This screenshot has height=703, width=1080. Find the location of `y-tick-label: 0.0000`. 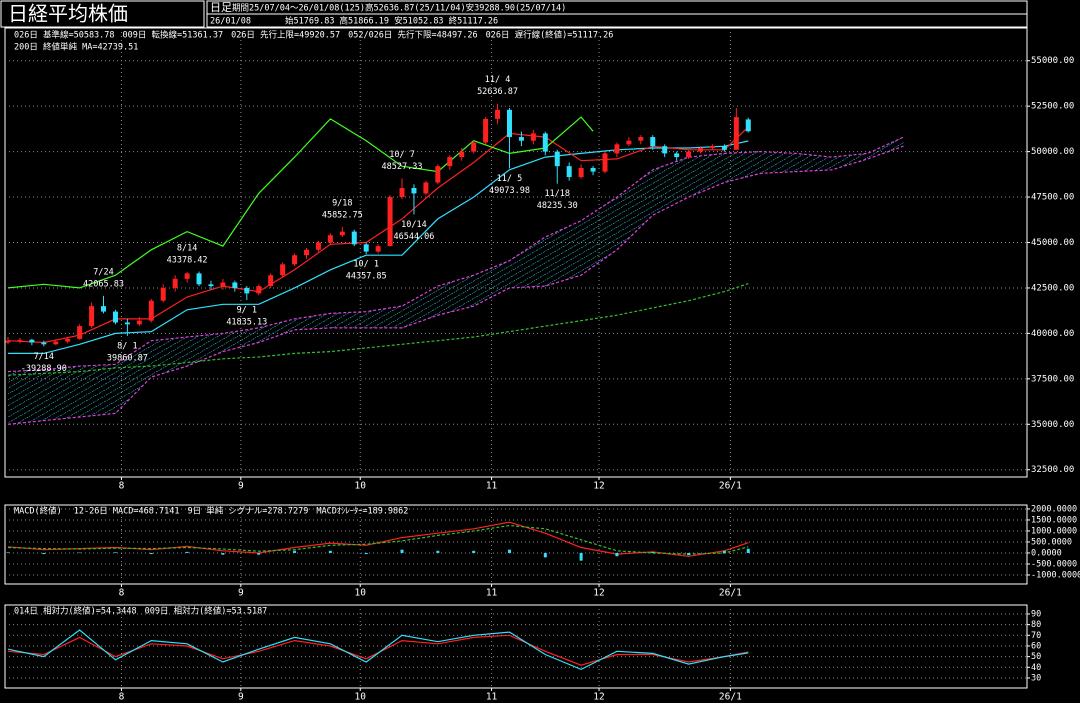

y-tick-label: 0.0000 is located at coordinates (1046, 553).